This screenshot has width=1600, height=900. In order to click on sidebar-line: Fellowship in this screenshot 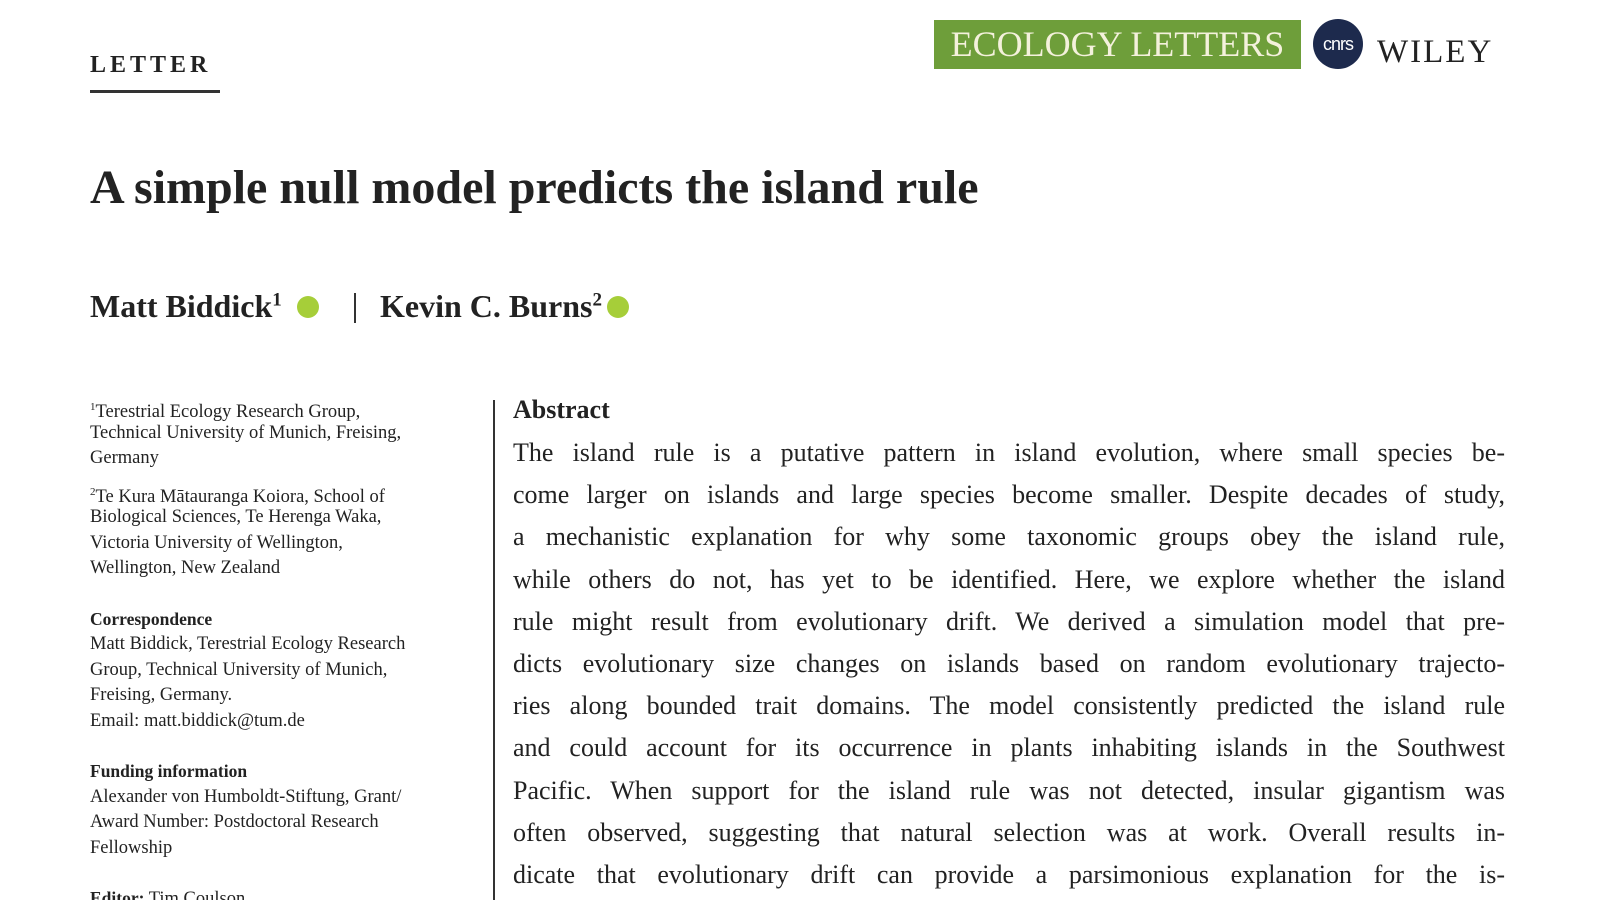, I will do `click(131, 848)`.